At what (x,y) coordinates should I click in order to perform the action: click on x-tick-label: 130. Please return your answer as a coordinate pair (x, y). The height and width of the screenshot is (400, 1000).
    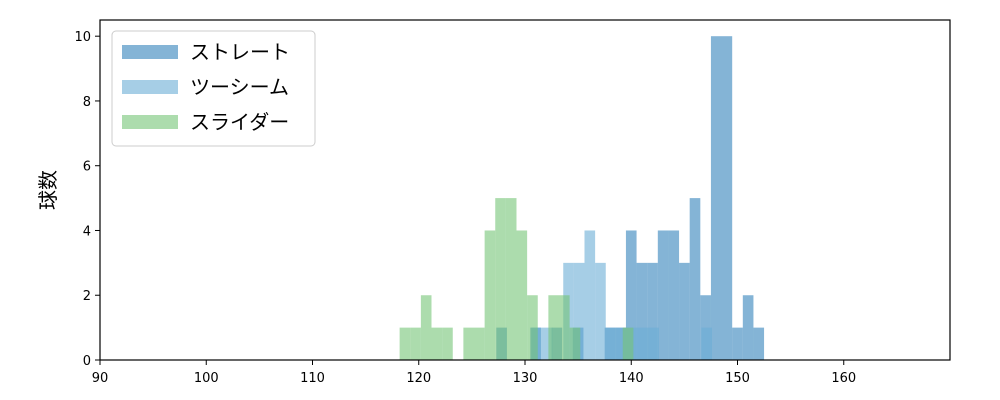
    Looking at the image, I should click on (525, 378).